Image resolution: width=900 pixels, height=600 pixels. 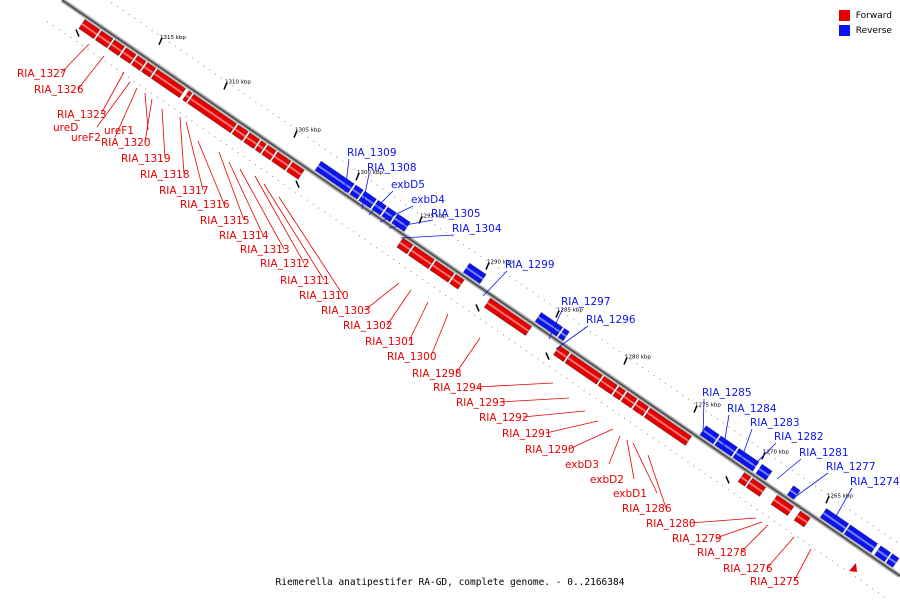 I want to click on forward-gene-block-1-highlight, so click(x=89, y=29).